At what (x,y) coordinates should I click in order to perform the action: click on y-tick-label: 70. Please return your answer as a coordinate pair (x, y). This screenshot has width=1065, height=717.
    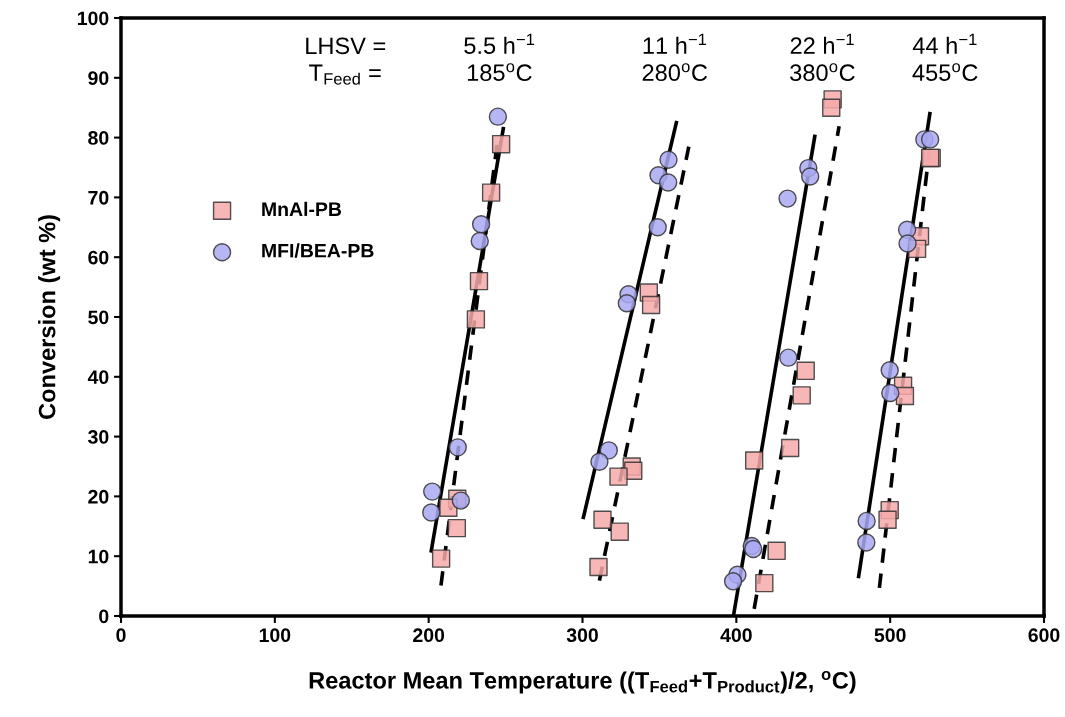
    Looking at the image, I should click on (98, 197).